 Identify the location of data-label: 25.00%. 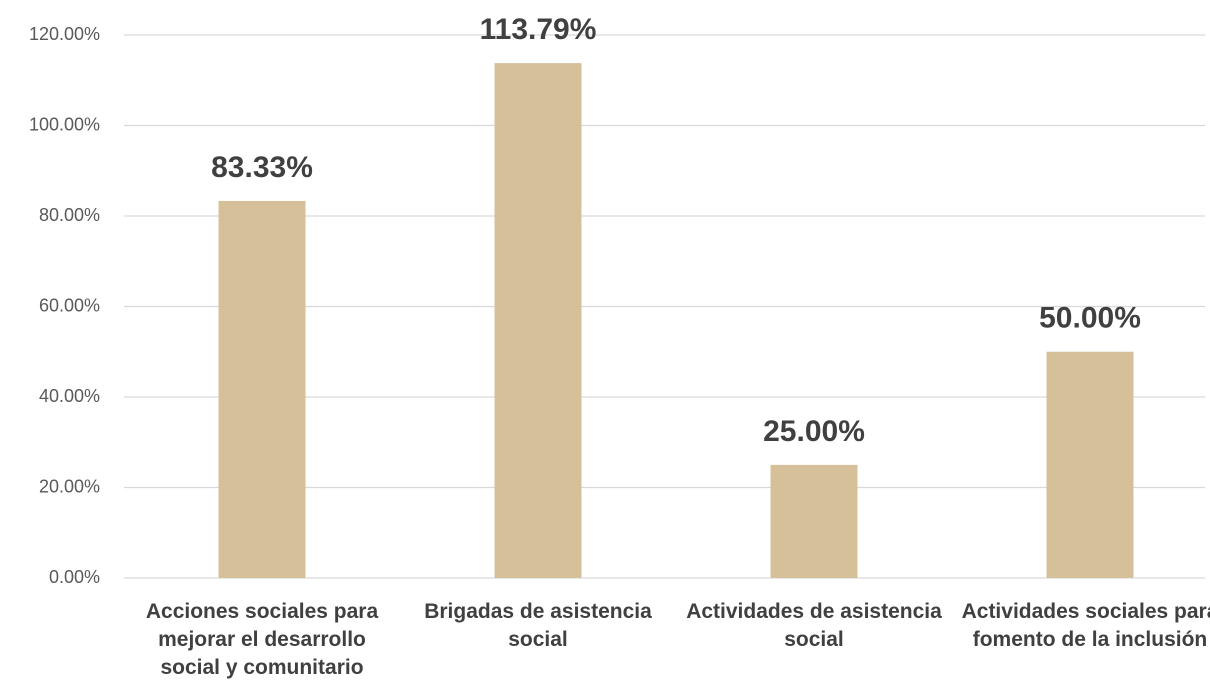
(814, 431).